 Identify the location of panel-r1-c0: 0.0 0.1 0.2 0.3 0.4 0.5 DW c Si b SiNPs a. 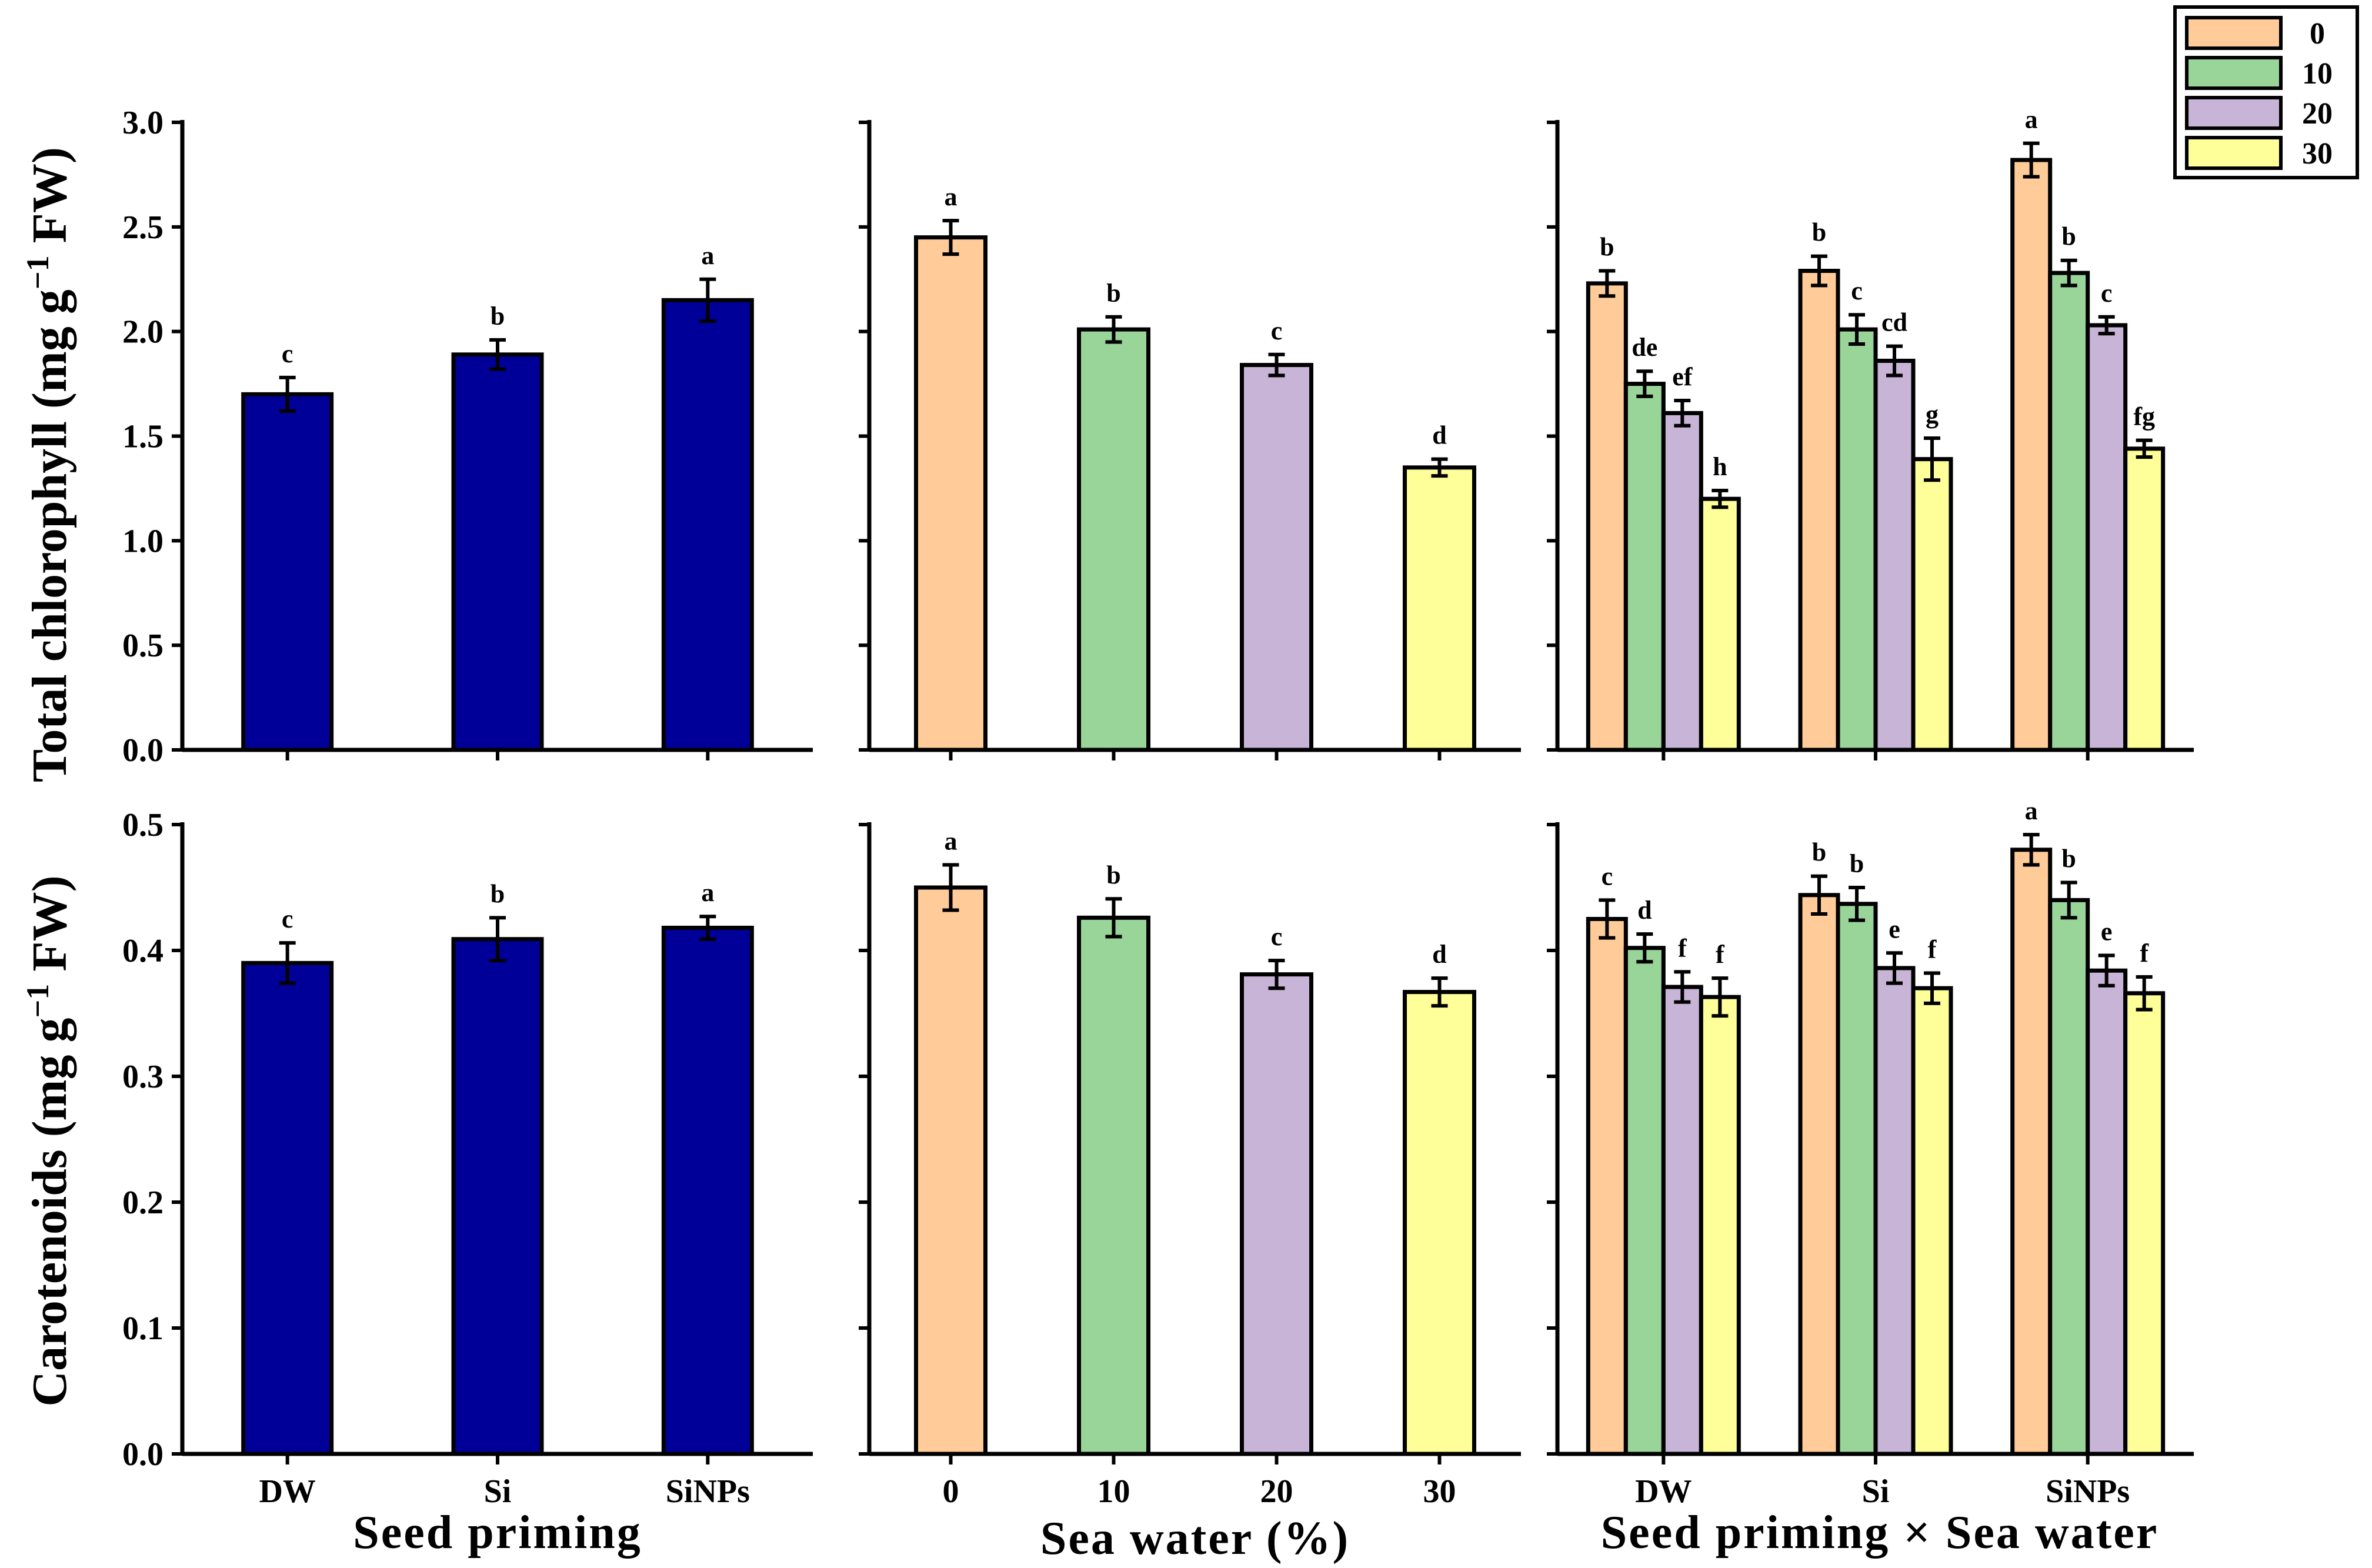
(468, 1158).